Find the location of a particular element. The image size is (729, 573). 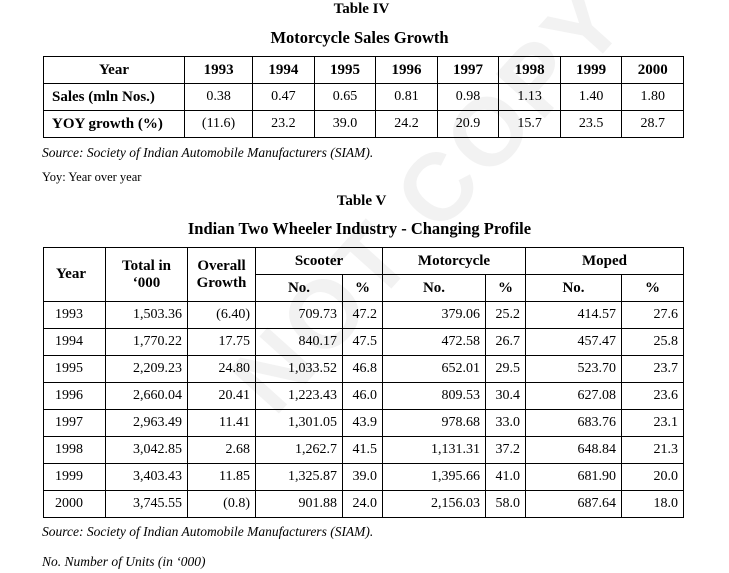

table-cell: 23.1 is located at coordinates (652, 423).